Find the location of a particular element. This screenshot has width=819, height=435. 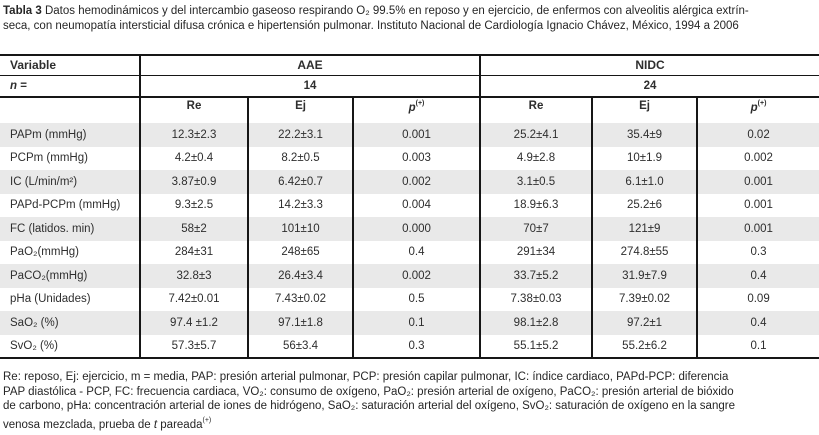

row-variable-label: FC (latidos. min) is located at coordinates (52, 228).